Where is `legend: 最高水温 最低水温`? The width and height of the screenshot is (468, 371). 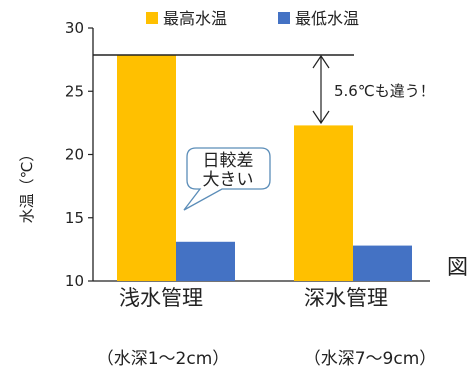
legend: 最高水温 最低水温 is located at coordinates (252, 18).